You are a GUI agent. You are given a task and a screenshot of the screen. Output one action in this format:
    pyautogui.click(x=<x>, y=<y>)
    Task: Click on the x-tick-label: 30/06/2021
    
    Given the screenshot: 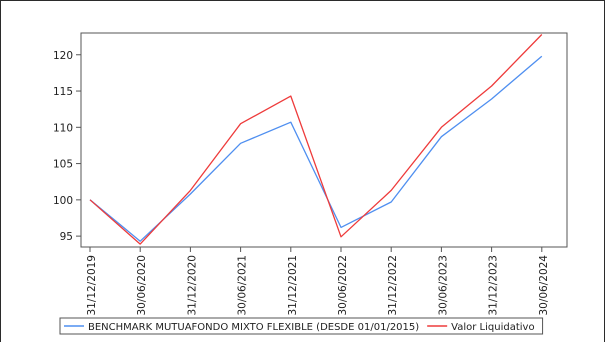 What is the action you would take?
    pyautogui.click(x=243, y=285)
    